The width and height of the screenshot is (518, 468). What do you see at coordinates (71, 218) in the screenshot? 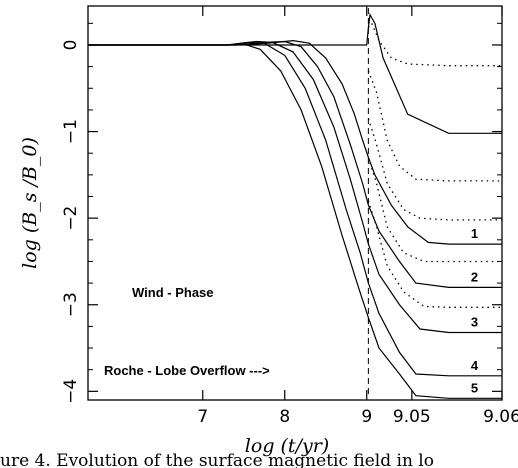
I see `y-tick-label: −2` at bounding box center [71, 218].